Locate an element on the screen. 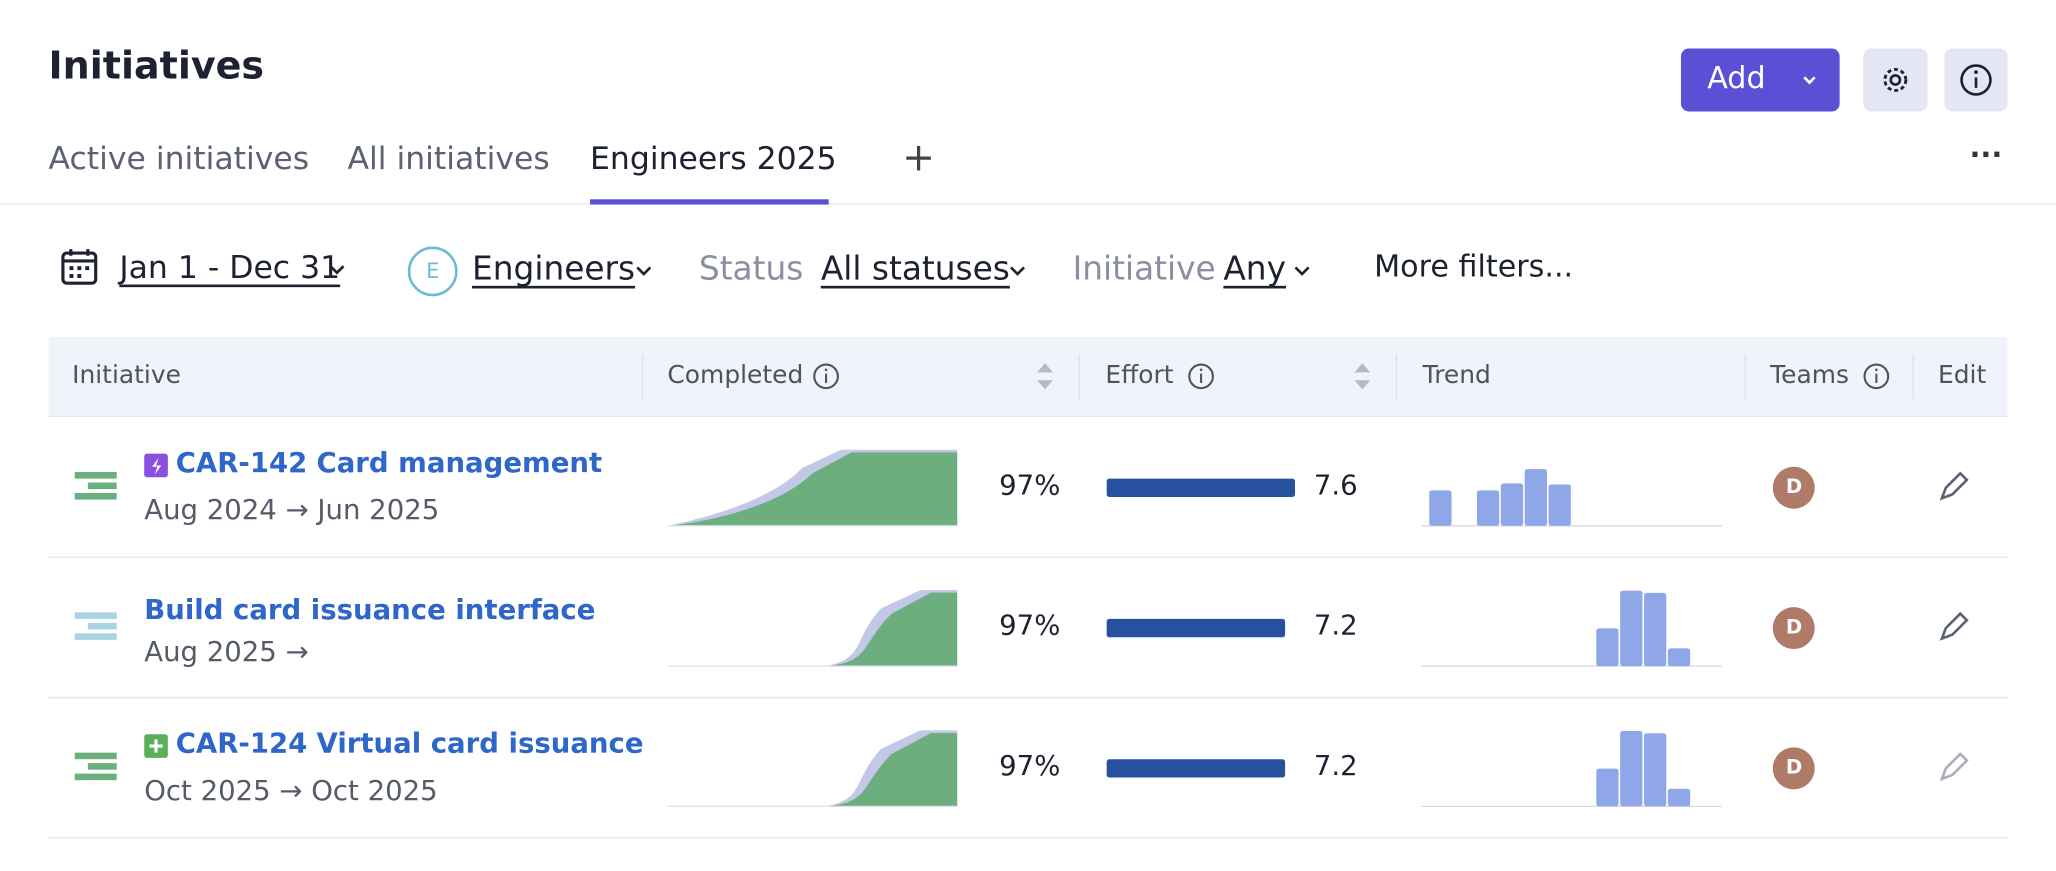 Image resolution: width=2056 pixels, height=871 pixels. team-avatar: E is located at coordinates (432, 271).